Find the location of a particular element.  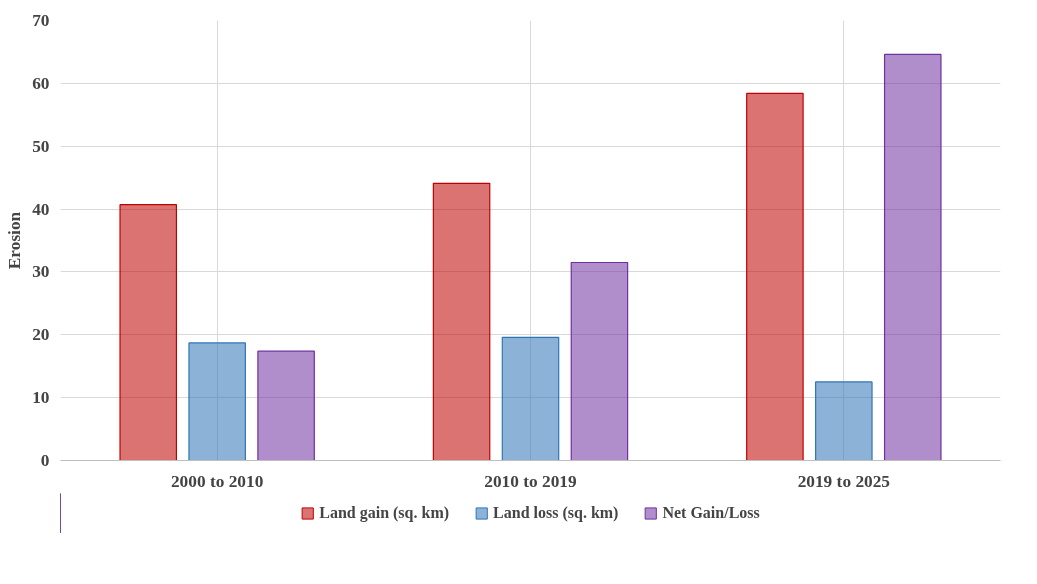

legend-label: Net Gain/Loss is located at coordinates (711, 513).